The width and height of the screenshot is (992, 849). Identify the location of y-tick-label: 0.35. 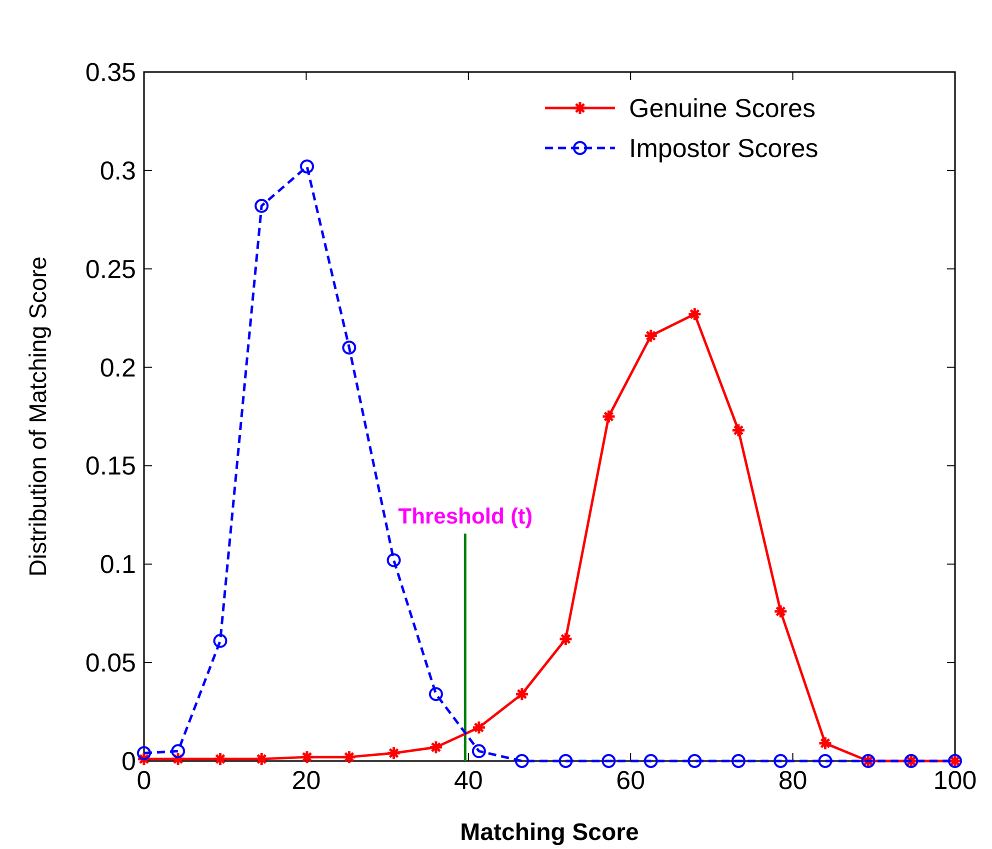
(110, 72).